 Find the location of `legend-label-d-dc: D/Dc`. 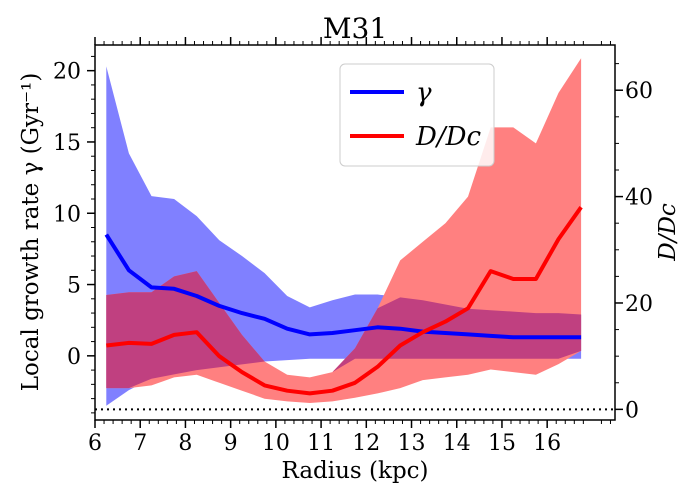

legend-label-d-dc: D/Dc is located at coordinates (448, 137).